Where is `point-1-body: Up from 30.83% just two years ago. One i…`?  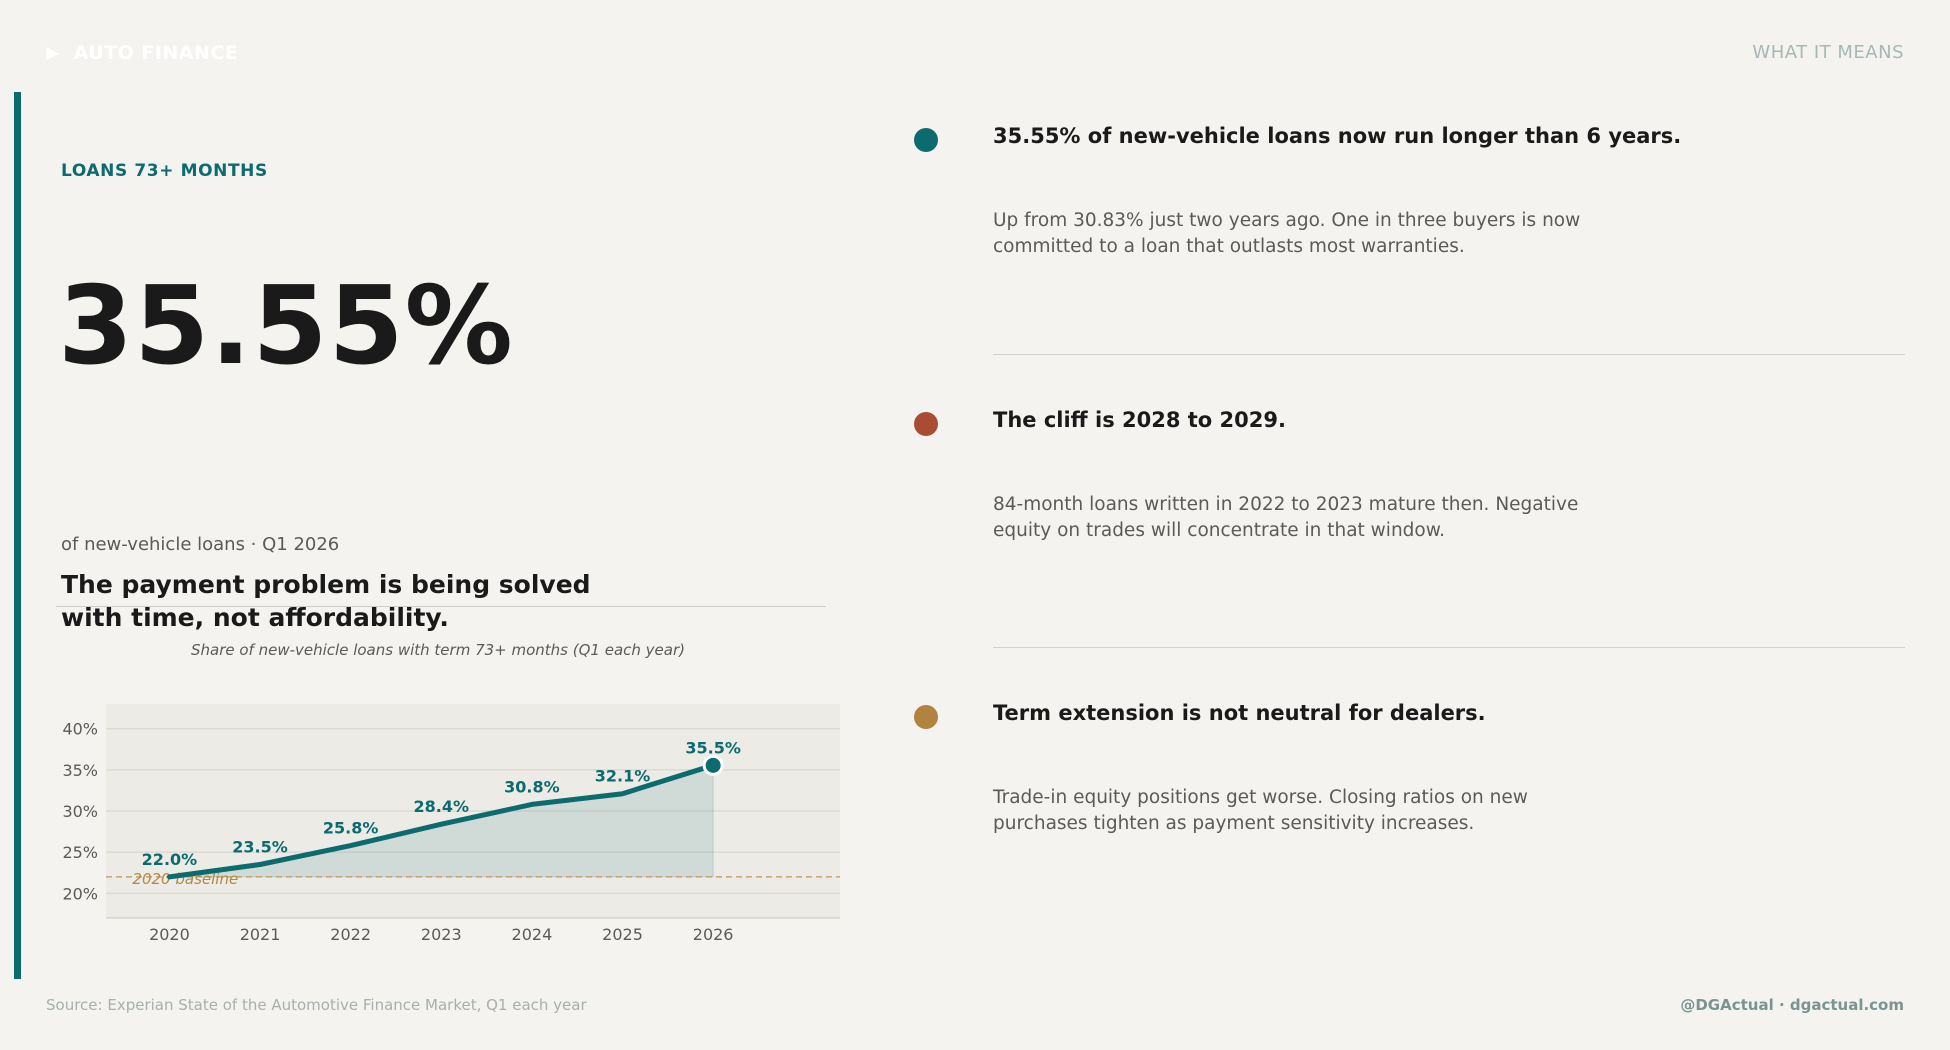 point-1-body: Up from 30.83% just two years ago. One i… is located at coordinates (1287, 233).